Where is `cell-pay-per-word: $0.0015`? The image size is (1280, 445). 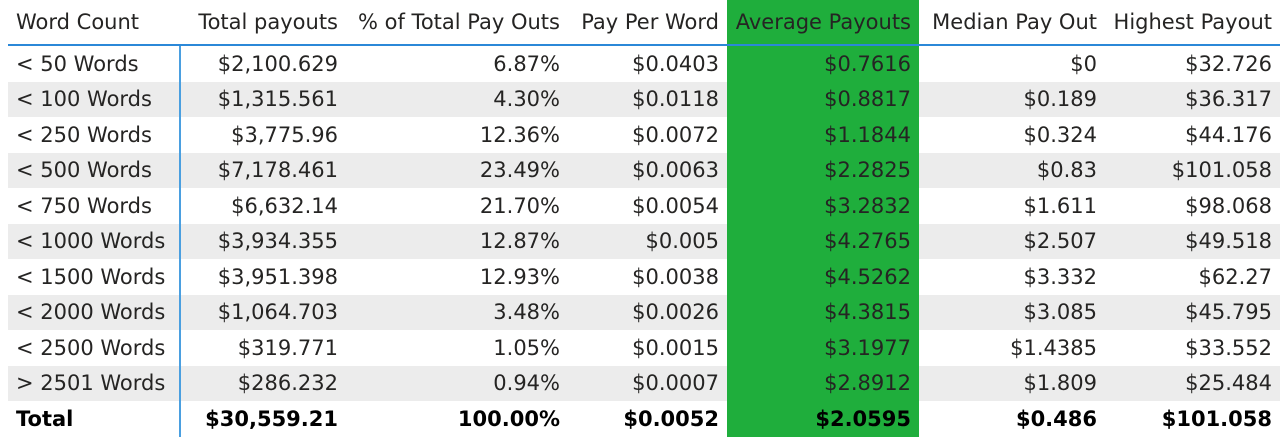
cell-pay-per-word: $0.0015 is located at coordinates (675, 347).